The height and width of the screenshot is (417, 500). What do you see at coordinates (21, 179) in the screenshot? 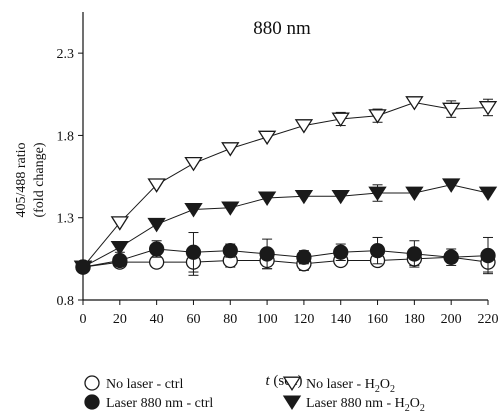
I see `y-axis-label-line1: 405/488 ratio` at bounding box center [21, 179].